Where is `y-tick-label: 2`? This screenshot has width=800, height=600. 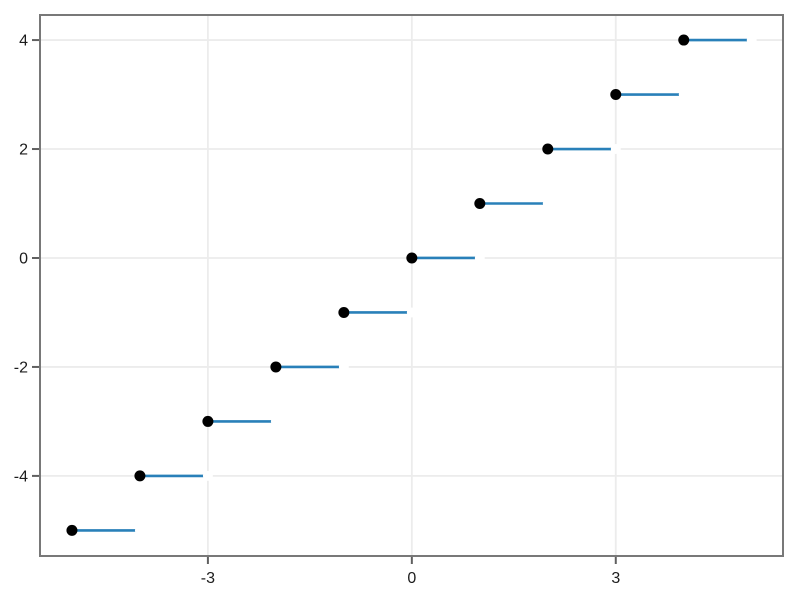 y-tick-label: 2 is located at coordinates (23, 150).